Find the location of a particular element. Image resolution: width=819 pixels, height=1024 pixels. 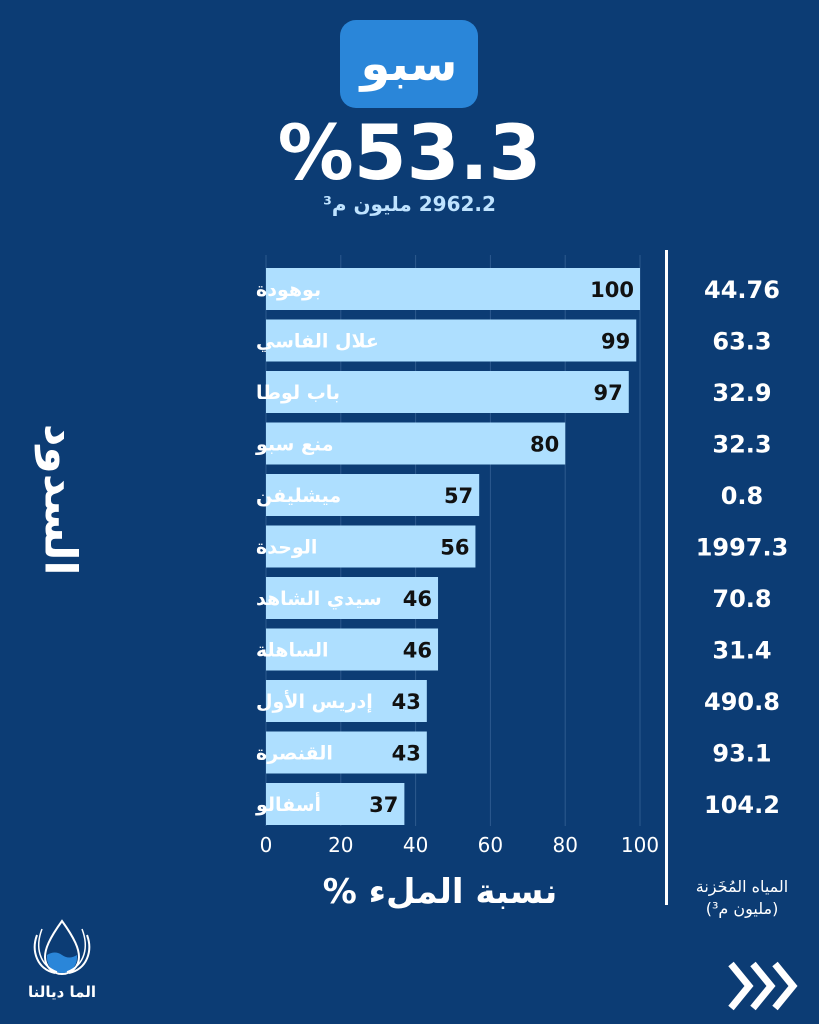

x-tick-label: 100 is located at coordinates (640, 845).